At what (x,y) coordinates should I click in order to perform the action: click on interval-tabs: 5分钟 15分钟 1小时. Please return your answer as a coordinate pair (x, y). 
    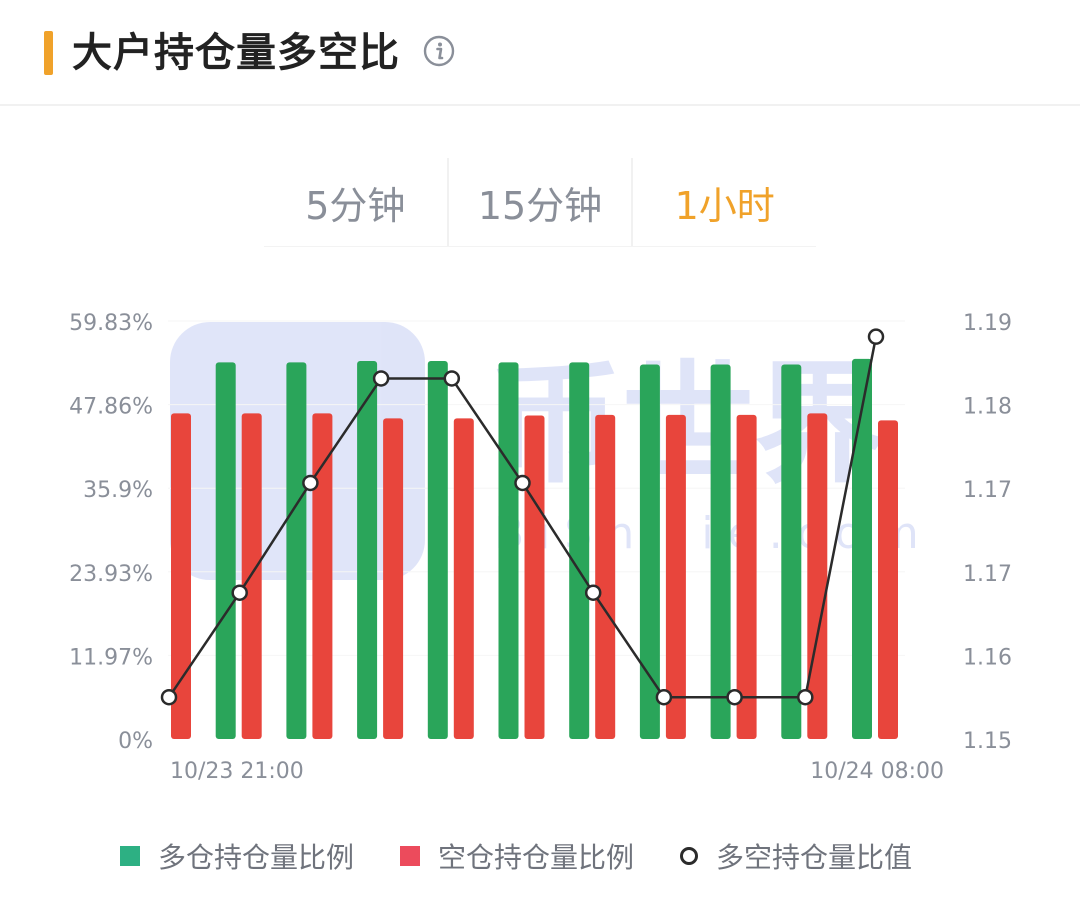
    Looking at the image, I should click on (540, 202).